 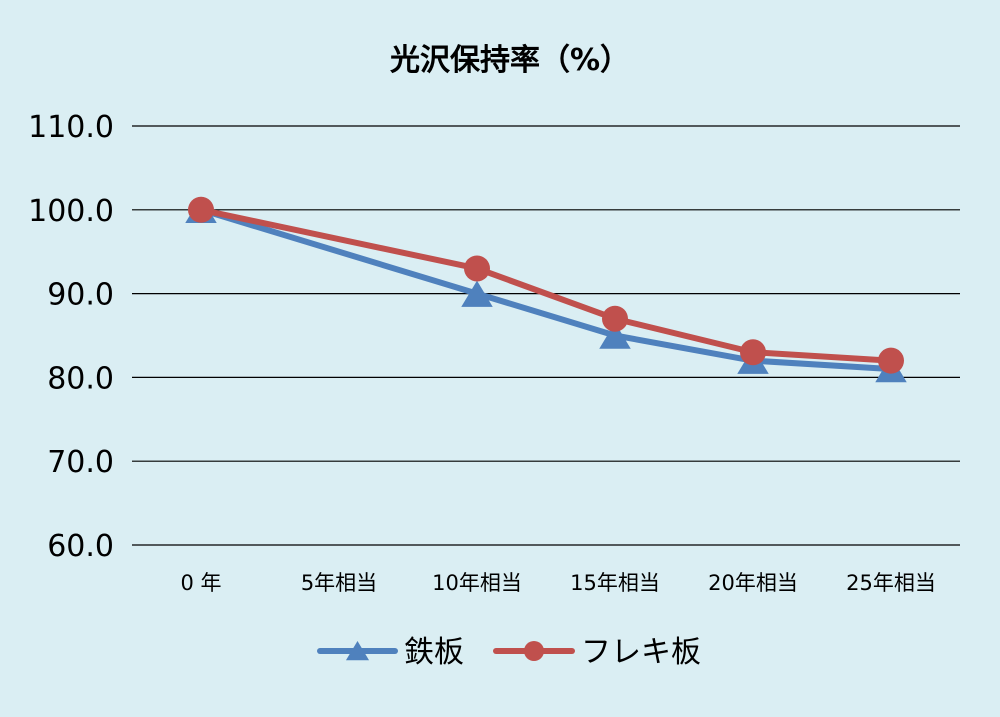 I want to click on x-tick-label: 15年相当, so click(x=615, y=583).